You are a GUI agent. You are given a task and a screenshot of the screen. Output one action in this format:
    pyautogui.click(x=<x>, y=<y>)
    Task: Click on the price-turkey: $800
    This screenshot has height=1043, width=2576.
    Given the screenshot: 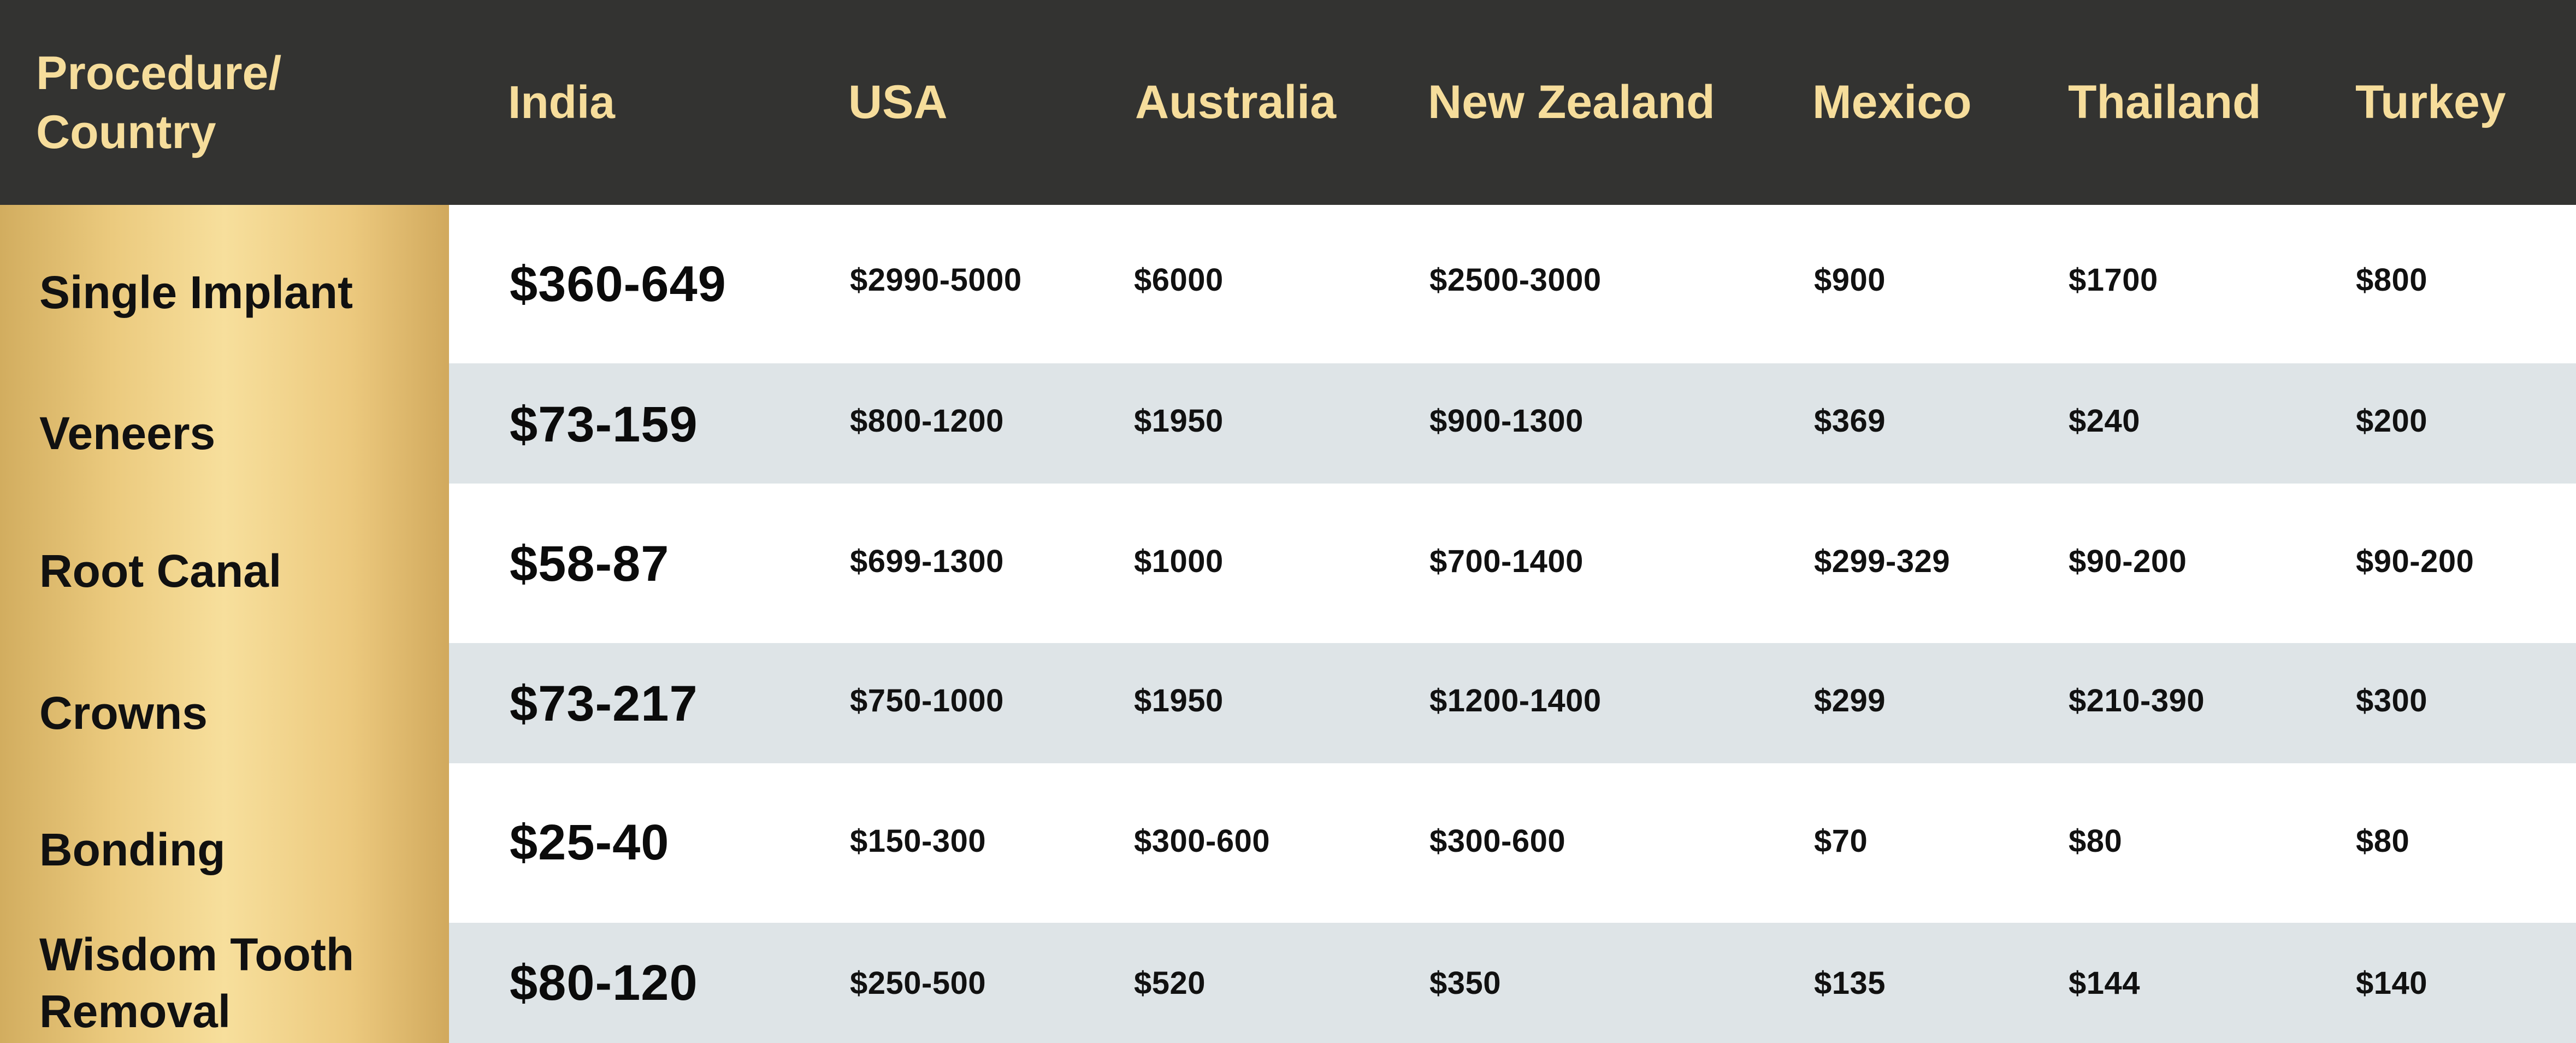 What is the action you would take?
    pyautogui.click(x=2392, y=280)
    